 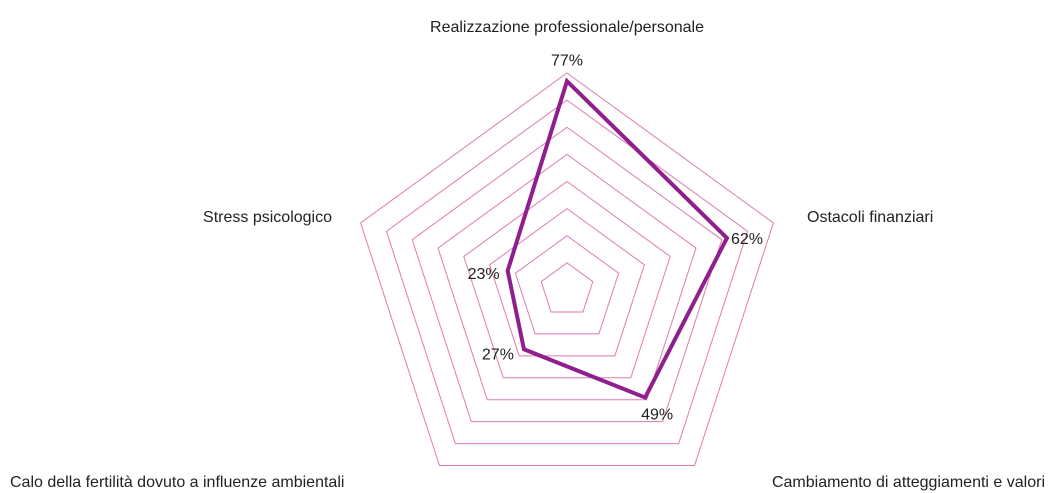 I want to click on category-label: Stress psicologico, so click(x=267, y=217).